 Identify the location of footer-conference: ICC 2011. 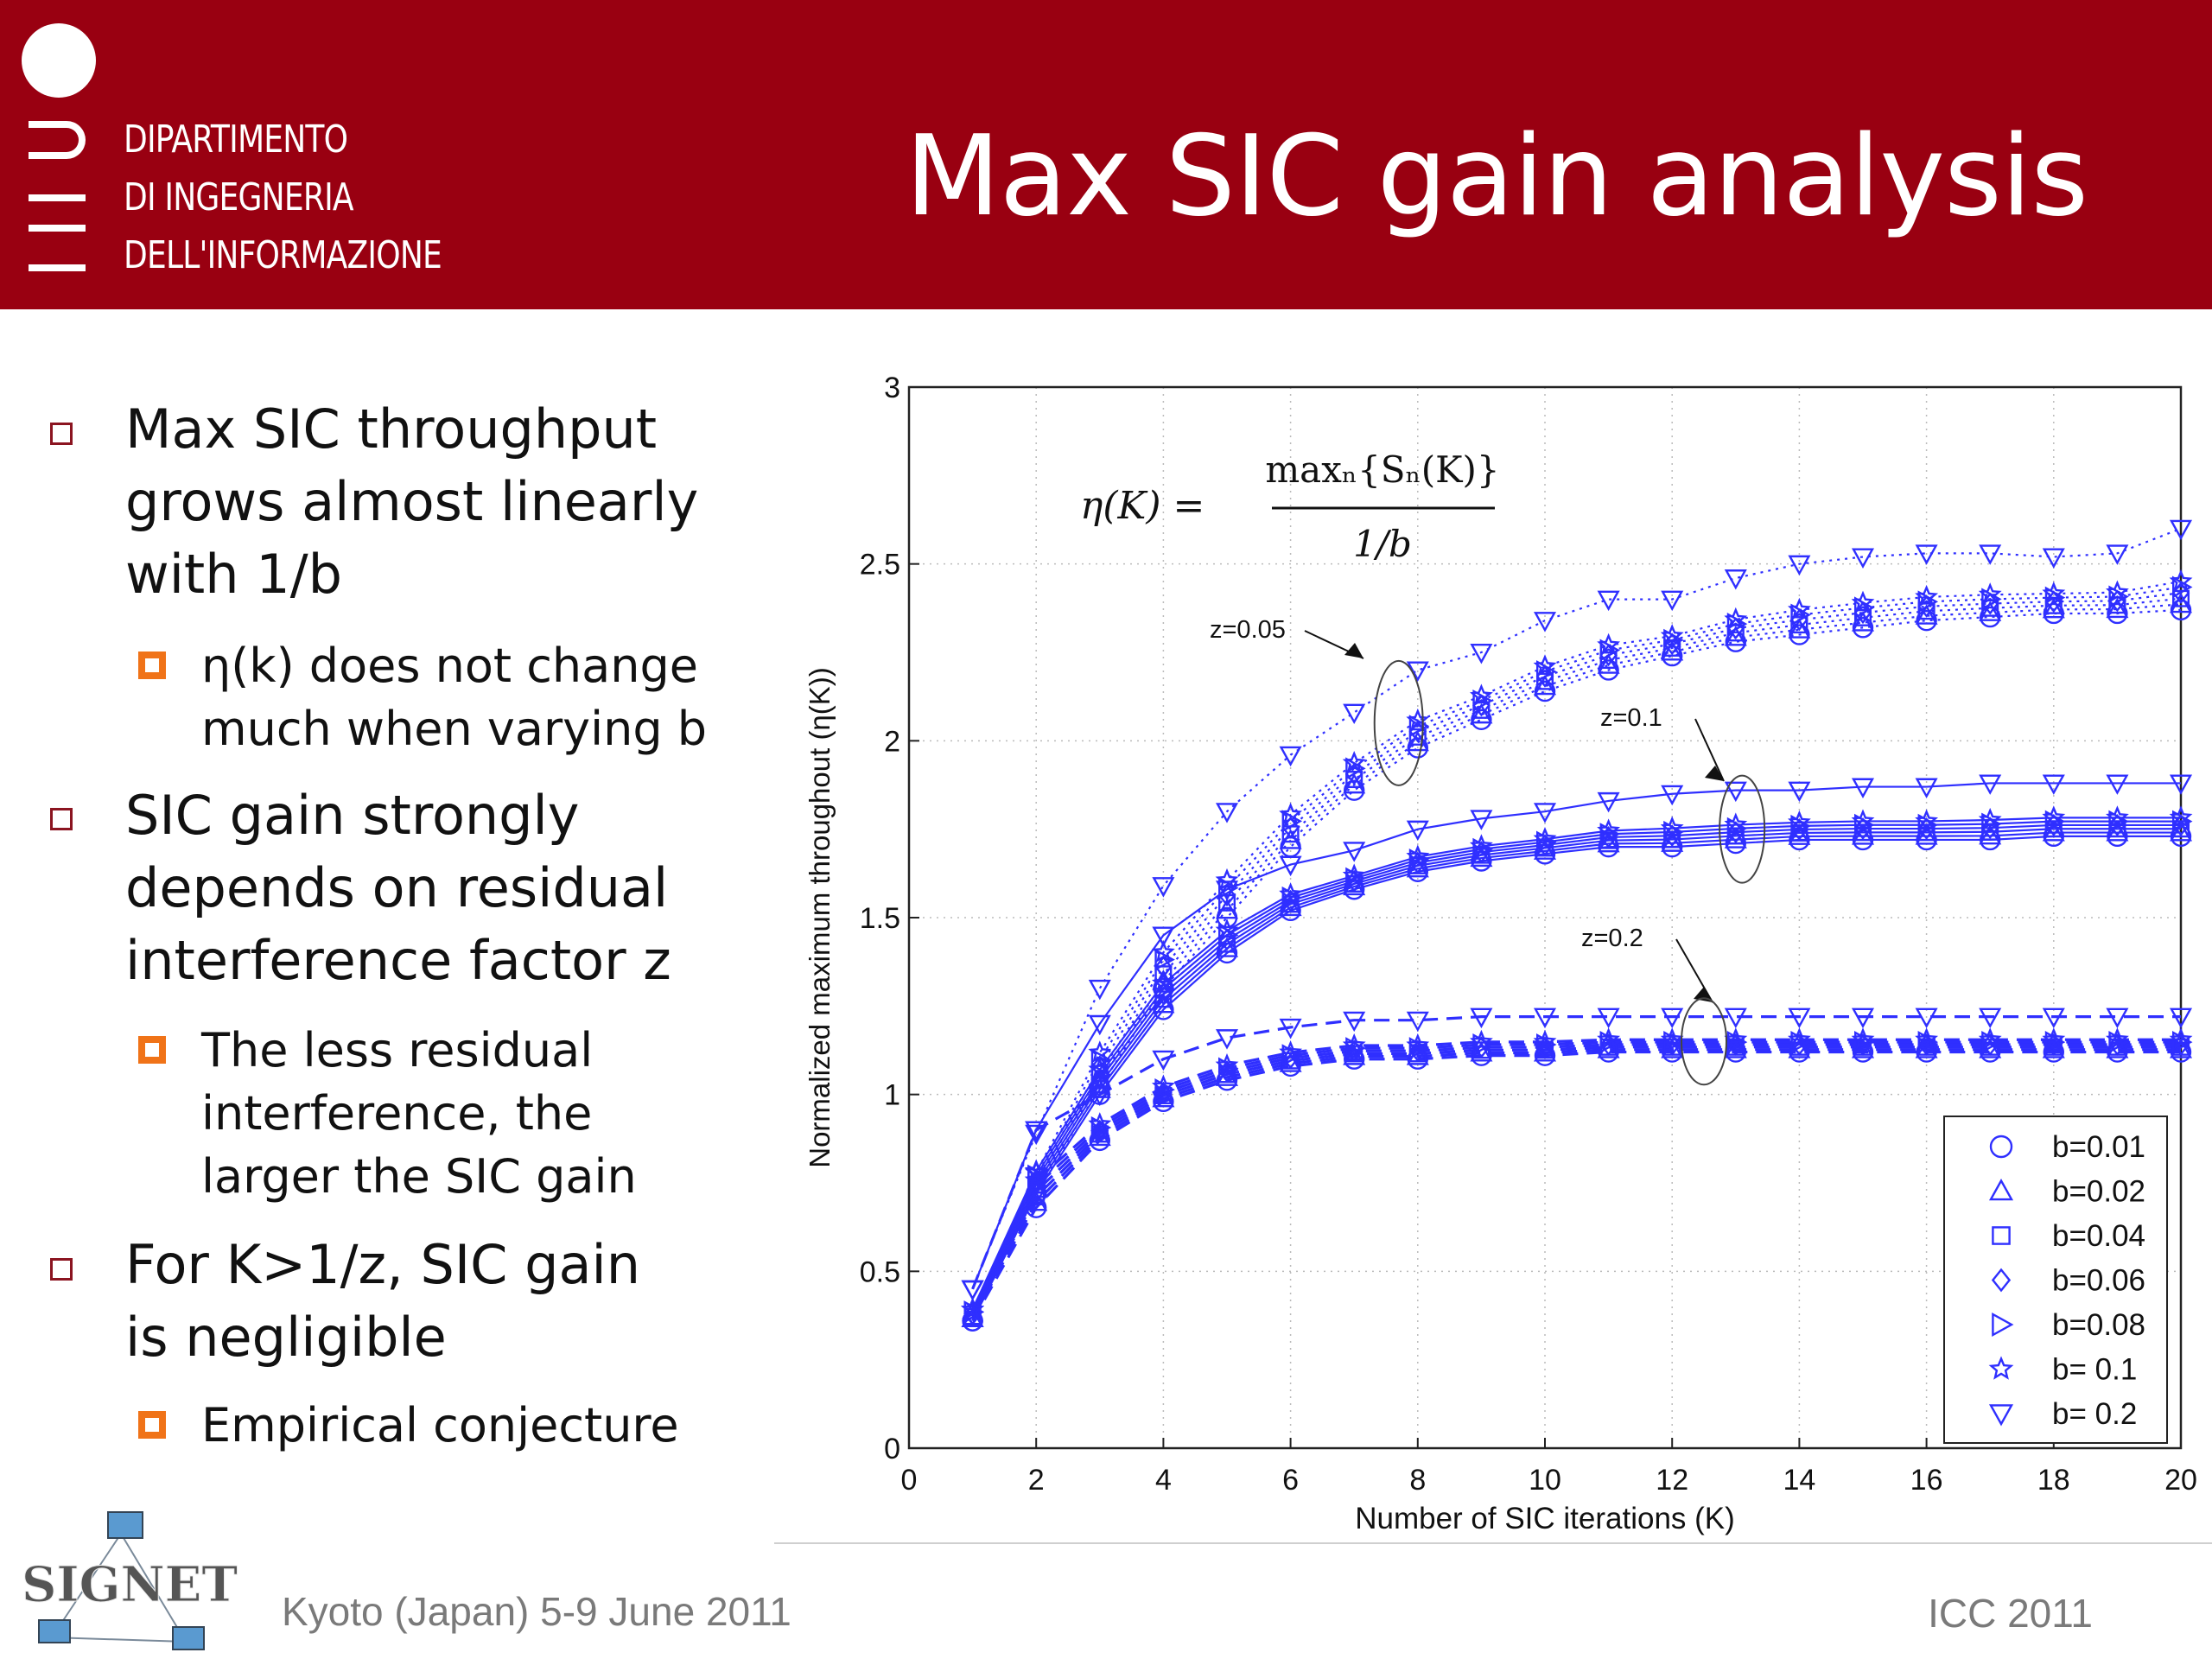
(2010, 1613).